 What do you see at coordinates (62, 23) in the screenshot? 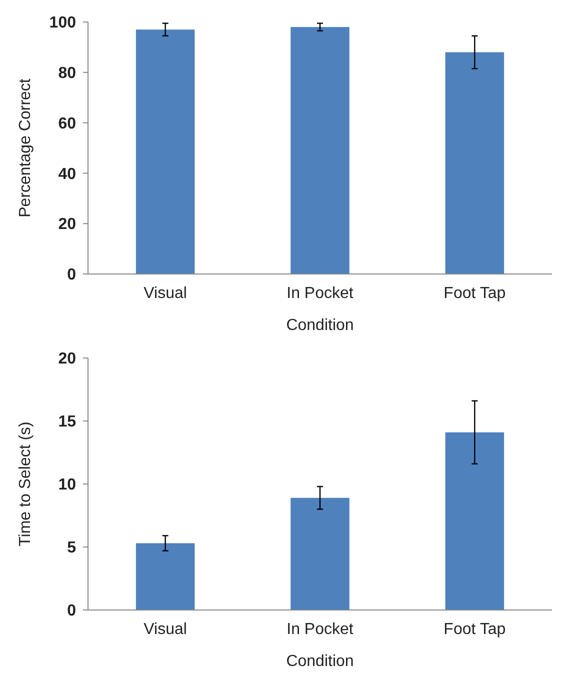
I see `y-tick-label: 100` at bounding box center [62, 23].